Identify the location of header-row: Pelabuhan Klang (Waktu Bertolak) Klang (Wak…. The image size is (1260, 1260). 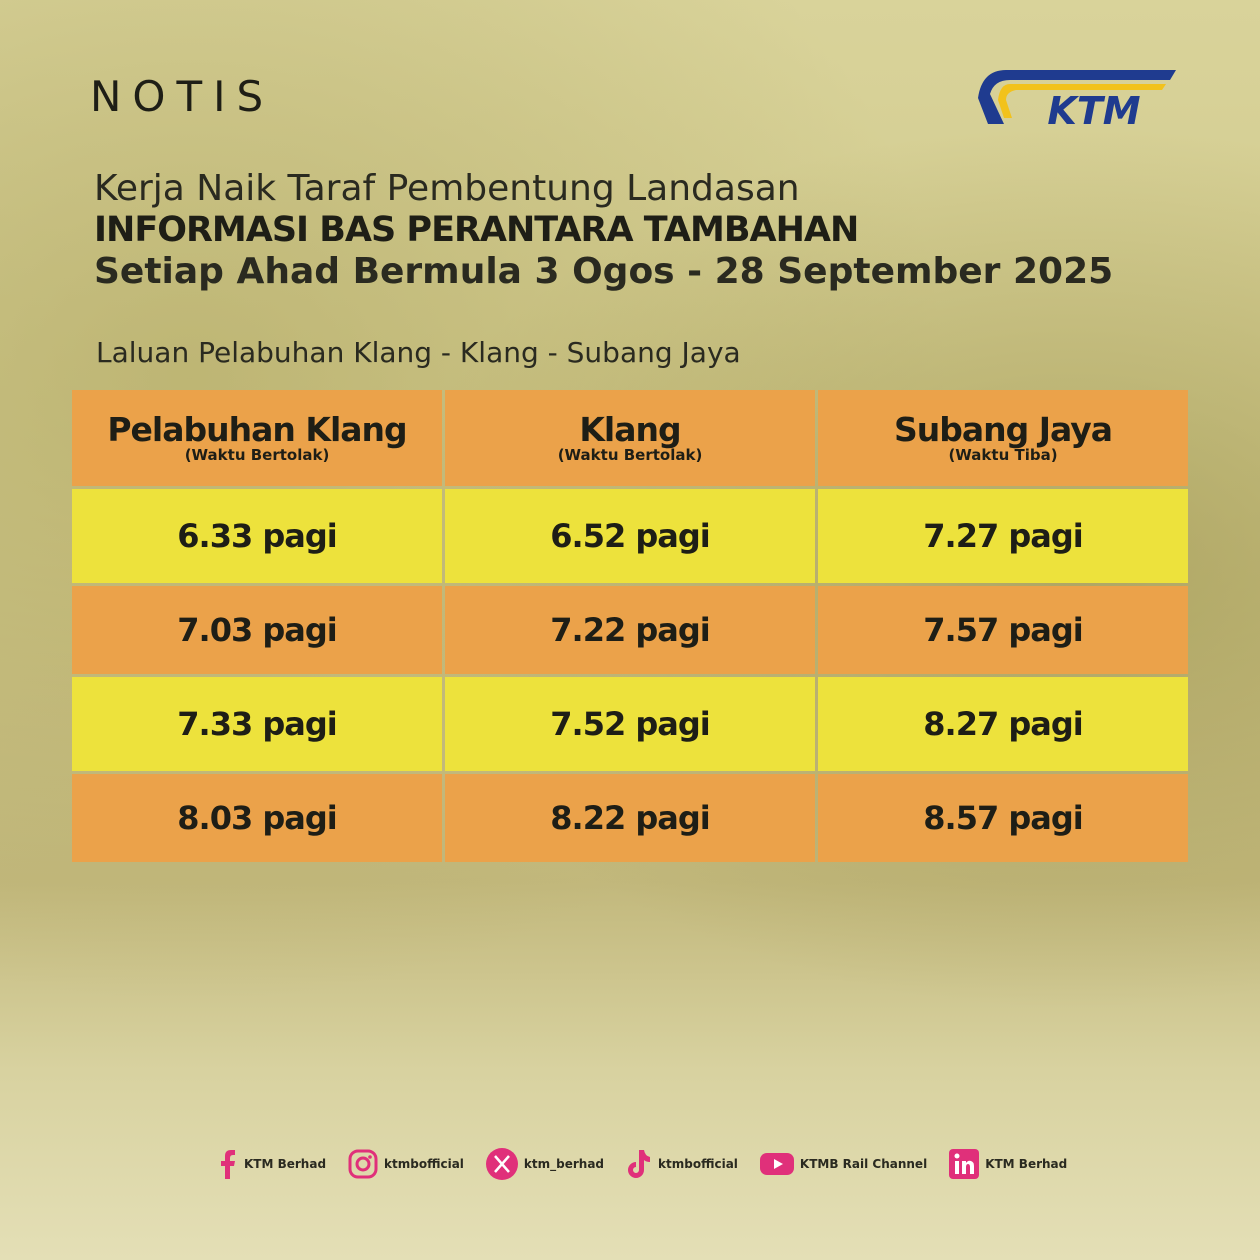
(630, 438).